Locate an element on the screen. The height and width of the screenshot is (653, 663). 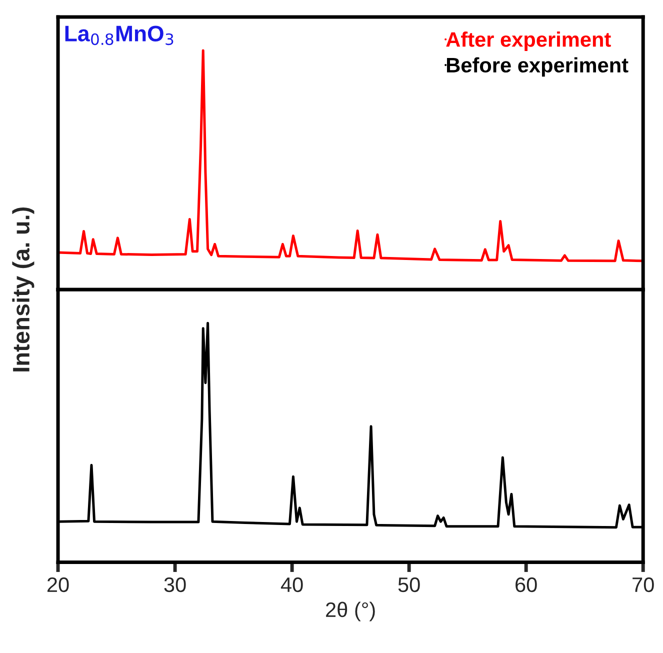
text: La$_{0.8}$MnO$_{3}$ is located at coordinates (119, 36).